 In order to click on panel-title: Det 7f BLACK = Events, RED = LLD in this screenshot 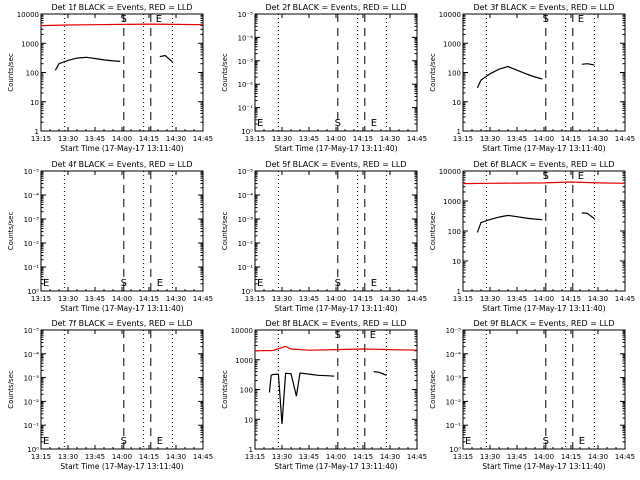, I will do `click(121, 323)`.